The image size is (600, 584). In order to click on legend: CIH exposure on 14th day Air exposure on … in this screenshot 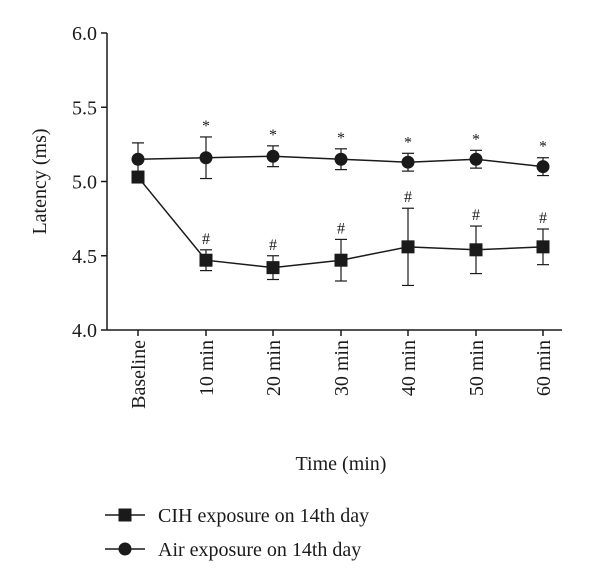, I will do `click(237, 533)`.